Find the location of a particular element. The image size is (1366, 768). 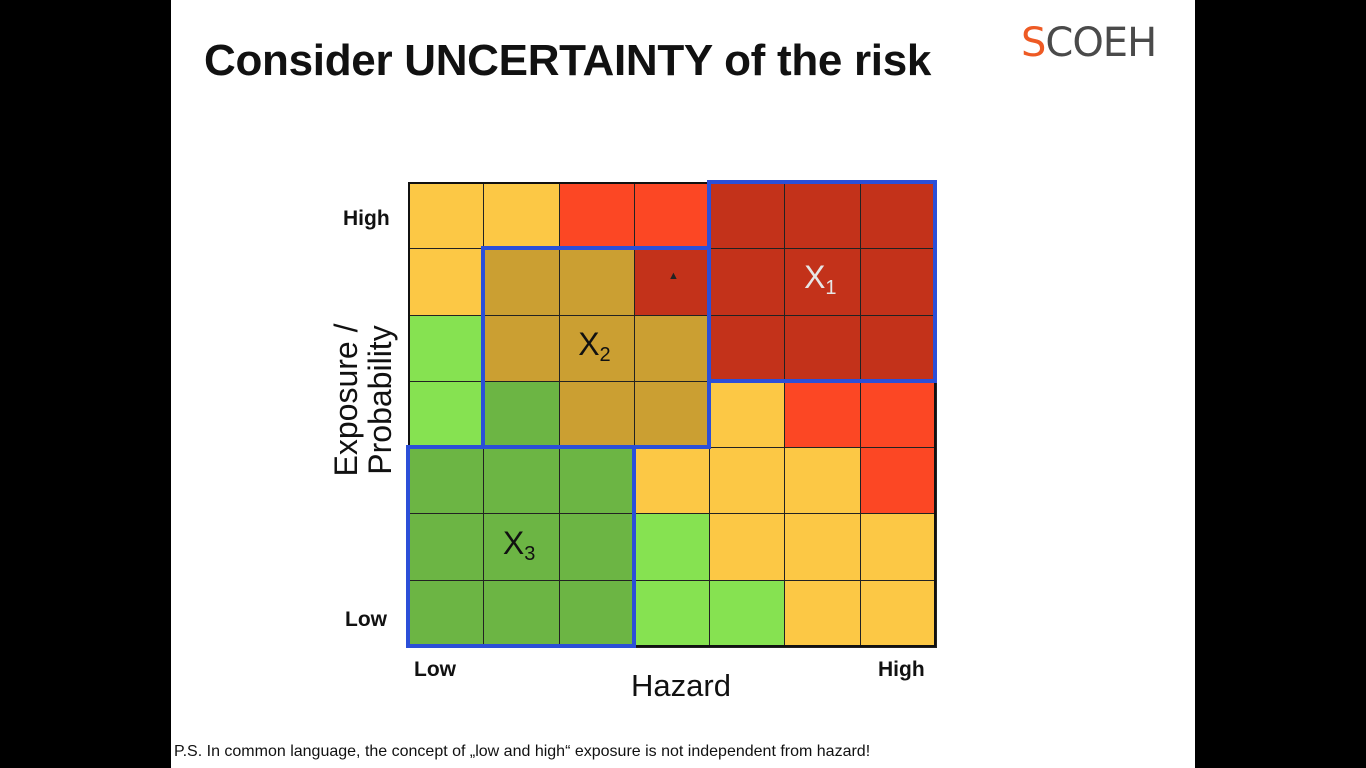

y-axis-title: Exposure / Probability is located at coordinates (363, 400).